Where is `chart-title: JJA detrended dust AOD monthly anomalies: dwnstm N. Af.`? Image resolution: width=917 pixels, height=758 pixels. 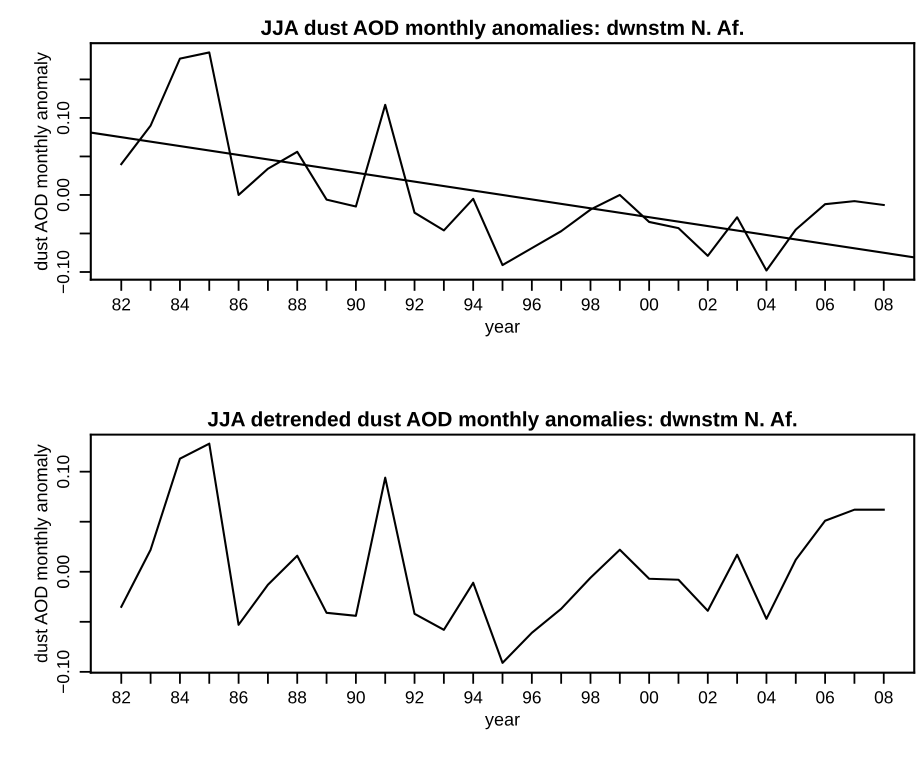
chart-title: JJA detrended dust AOD monthly anomalies: dwnstm N. Af. is located at coordinates (502, 421).